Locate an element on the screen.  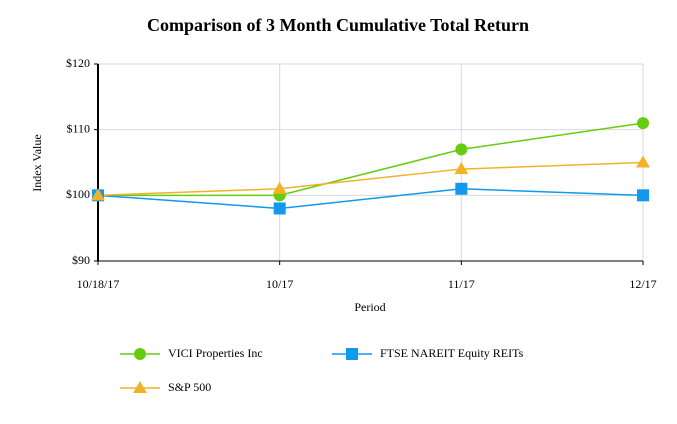
y-tick-label: $100 is located at coordinates (78, 194).